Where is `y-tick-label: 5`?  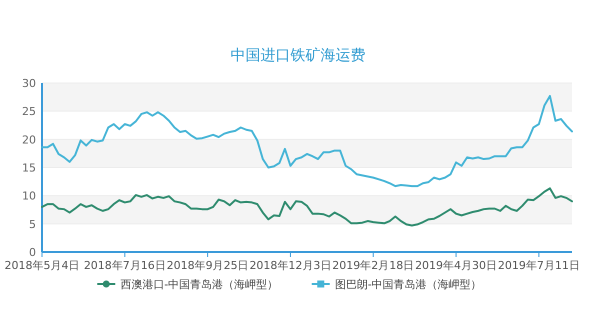
y-tick-label: 5 is located at coordinates (32, 224).